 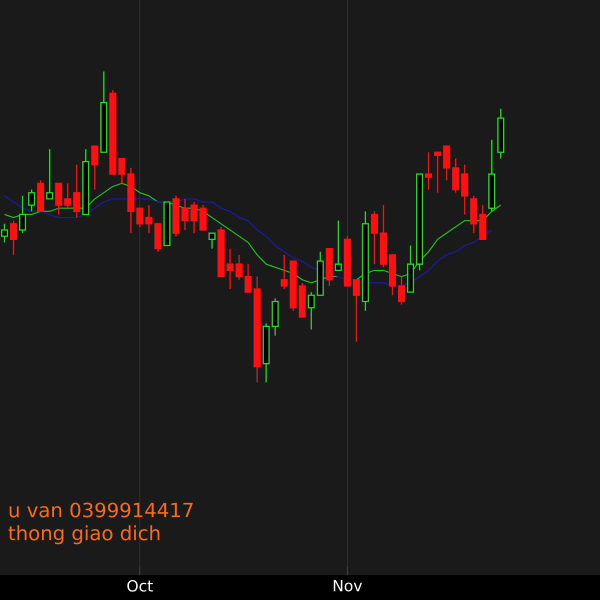 I want to click on x-tick-label: Oct, so click(x=140, y=586).